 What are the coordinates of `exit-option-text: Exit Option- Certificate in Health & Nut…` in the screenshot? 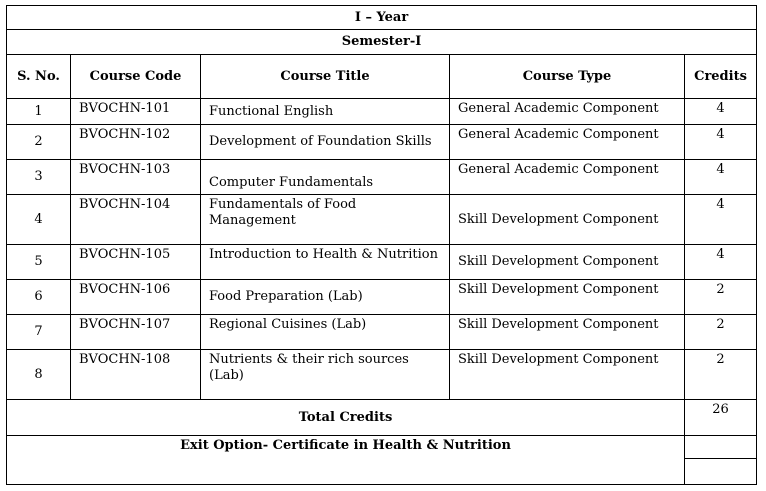 It's located at (345, 460).